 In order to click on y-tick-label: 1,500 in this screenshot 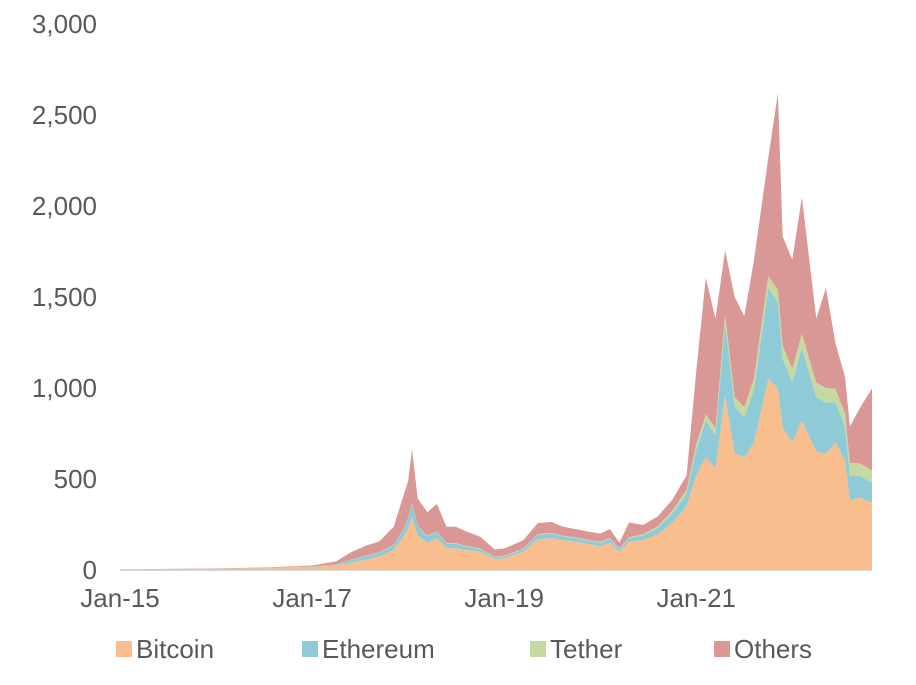, I will do `click(64, 297)`.